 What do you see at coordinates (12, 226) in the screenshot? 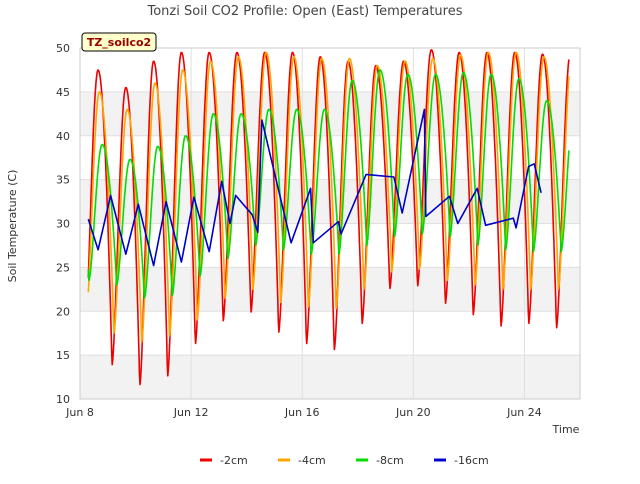
I see `y-axis-label: Soil Temperature (C)` at bounding box center [12, 226].